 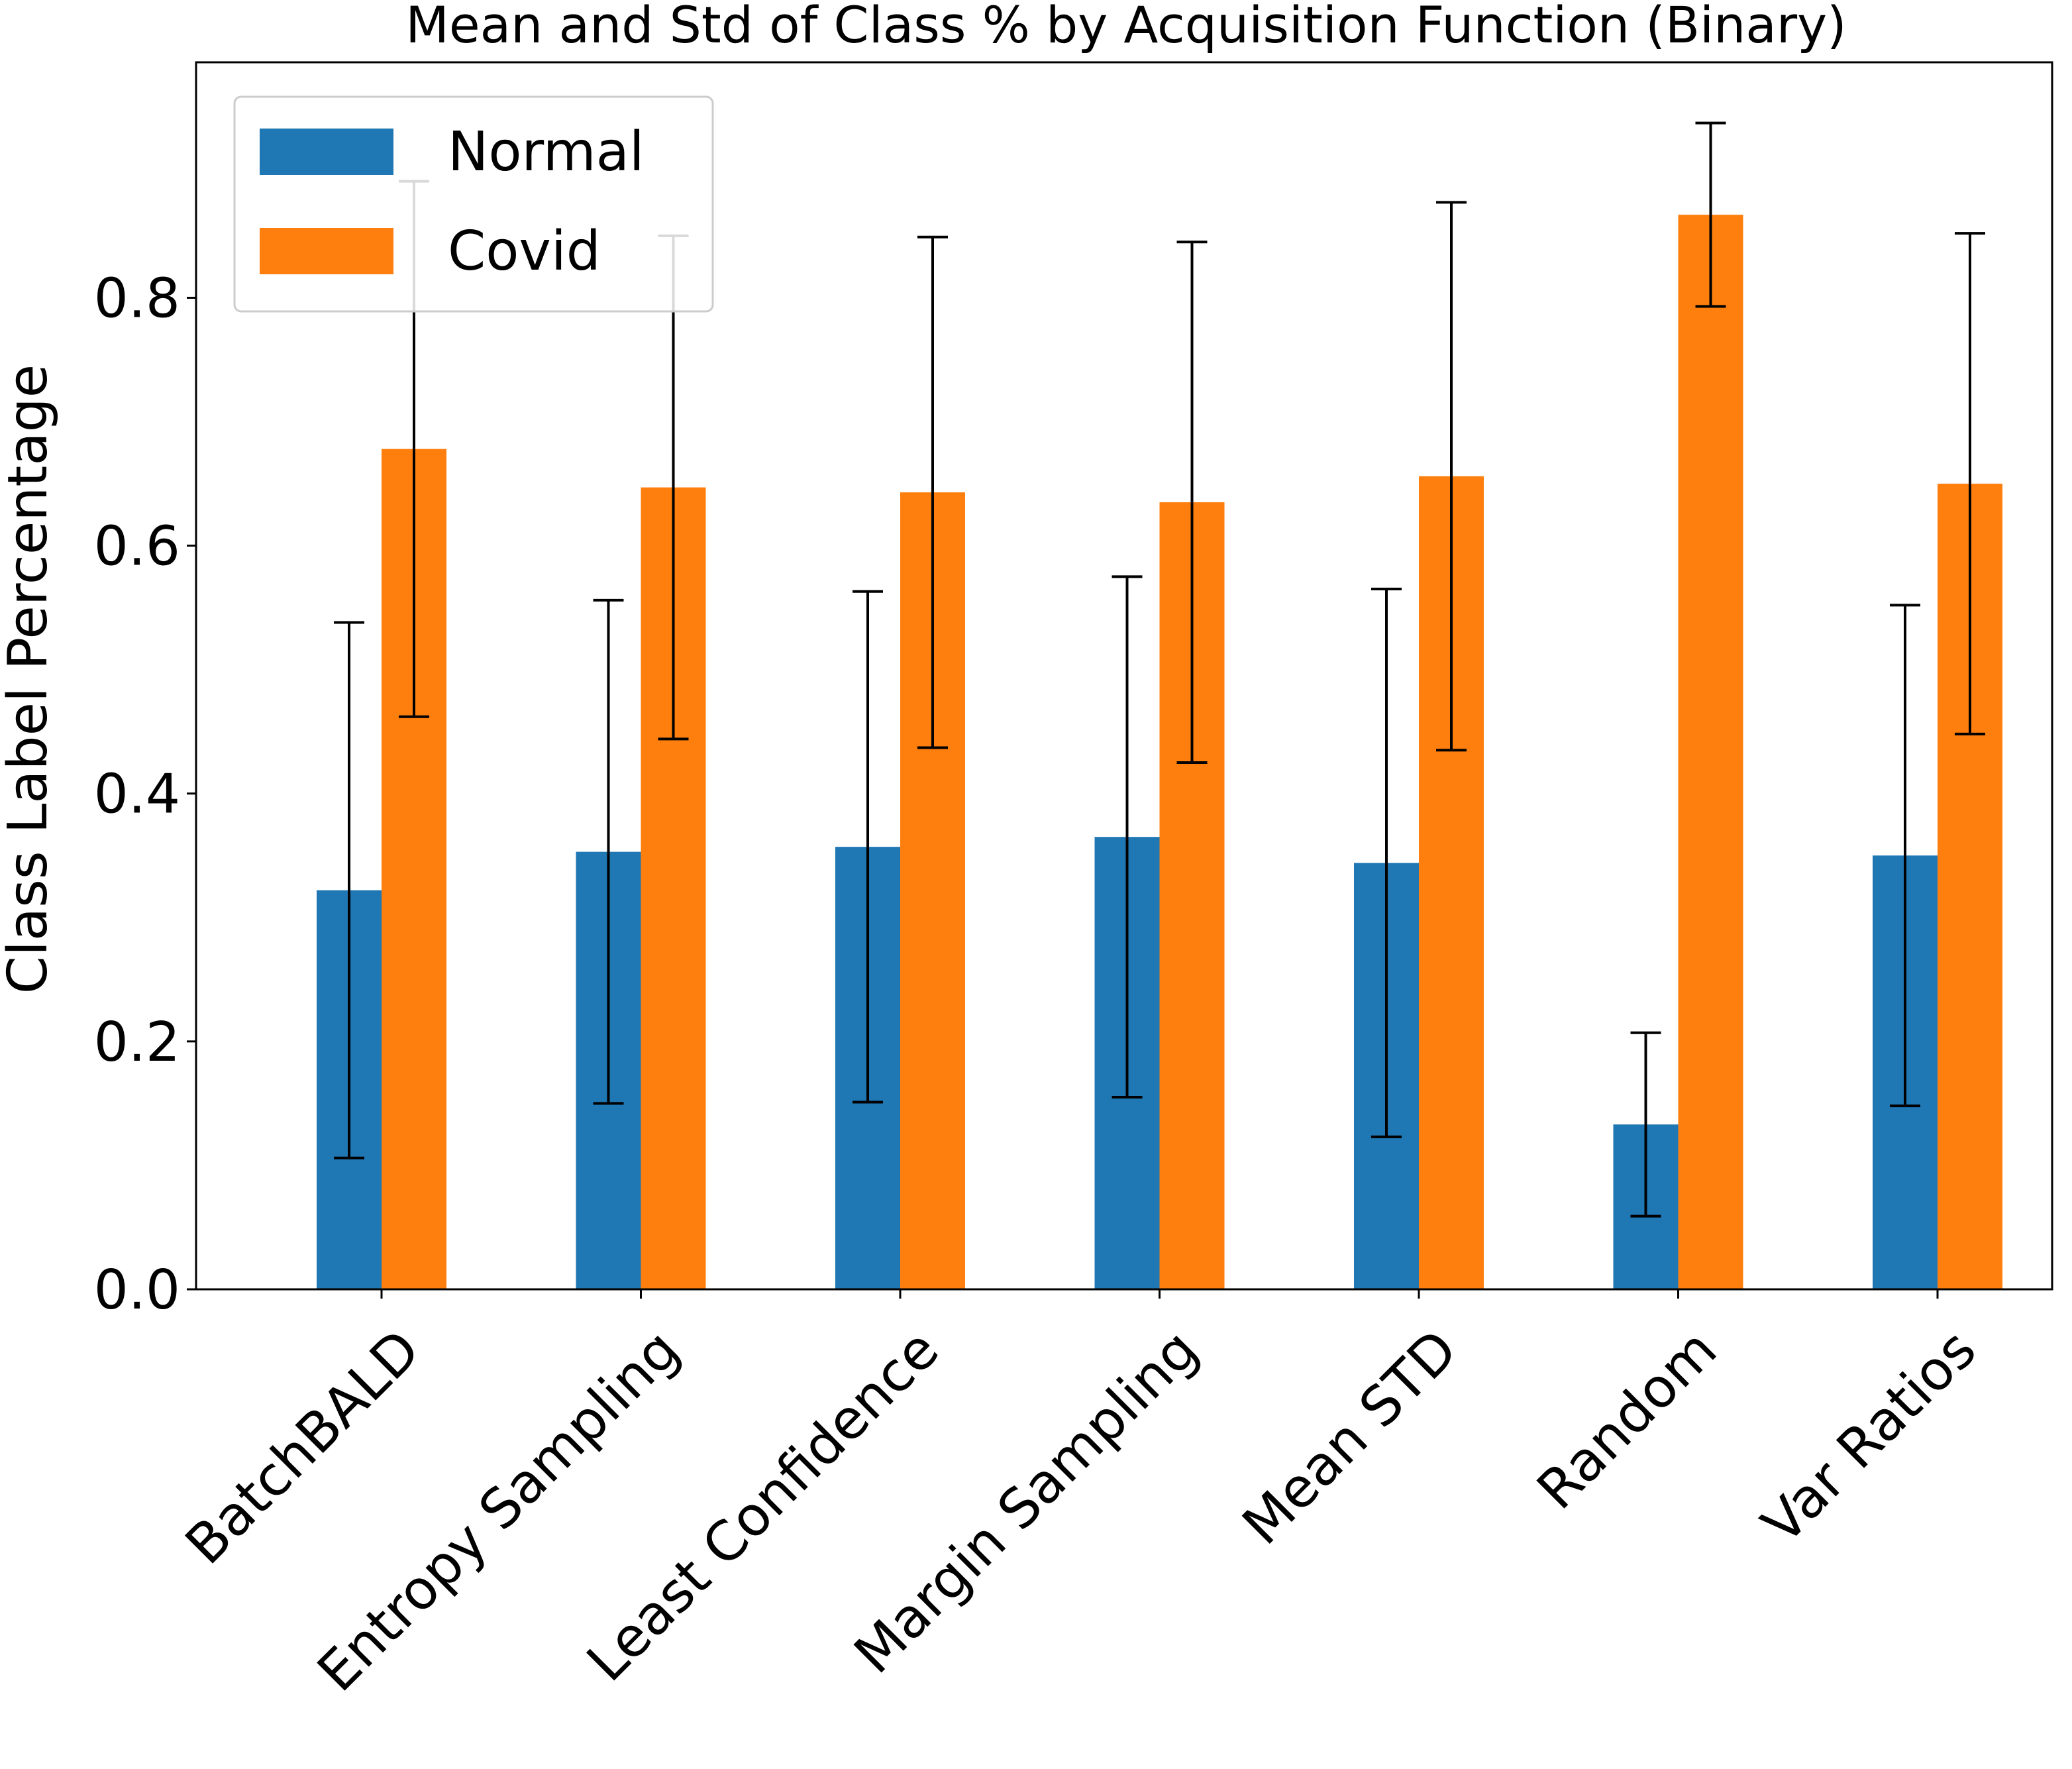 What do you see at coordinates (1627, 1419) in the screenshot?
I see `x-tick-label-5: Random` at bounding box center [1627, 1419].